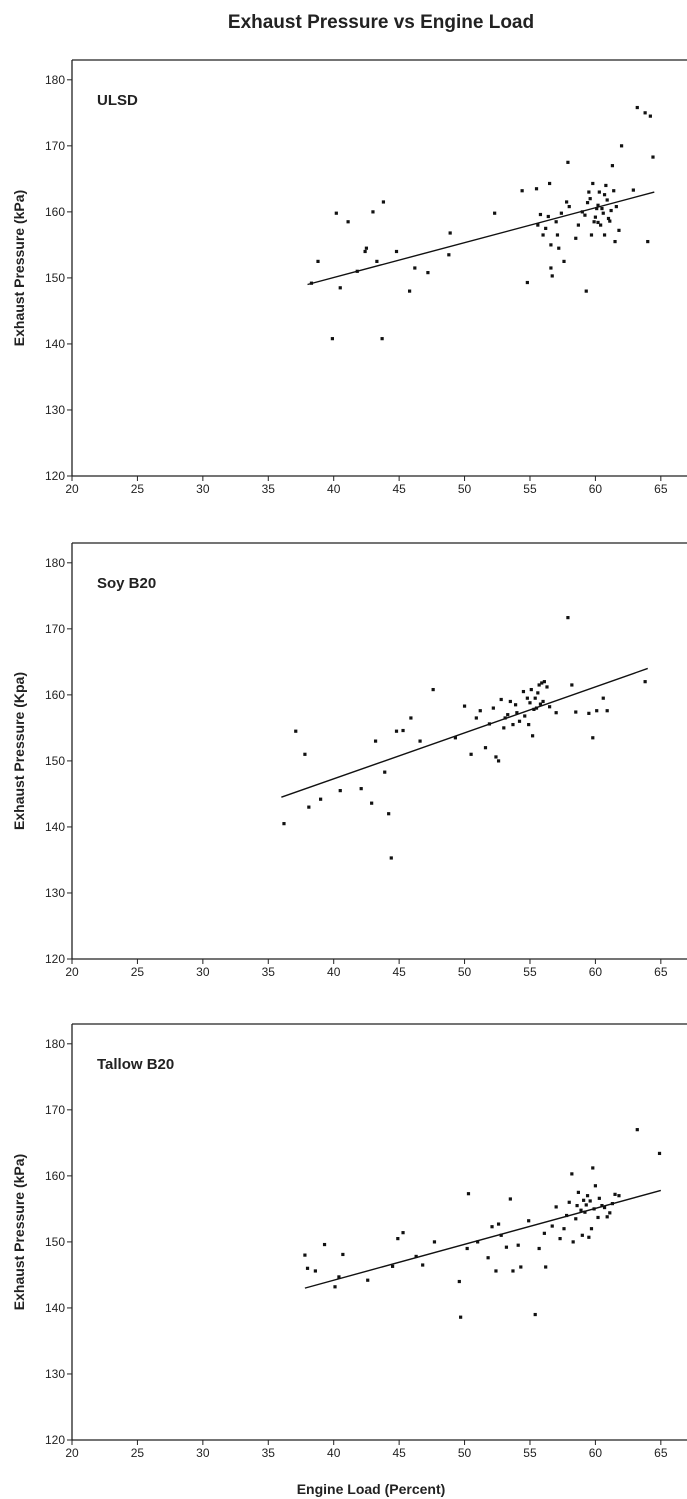 The height and width of the screenshot is (1499, 687). What do you see at coordinates (399, 972) in the screenshot?
I see `x-tick-label: 45` at bounding box center [399, 972].